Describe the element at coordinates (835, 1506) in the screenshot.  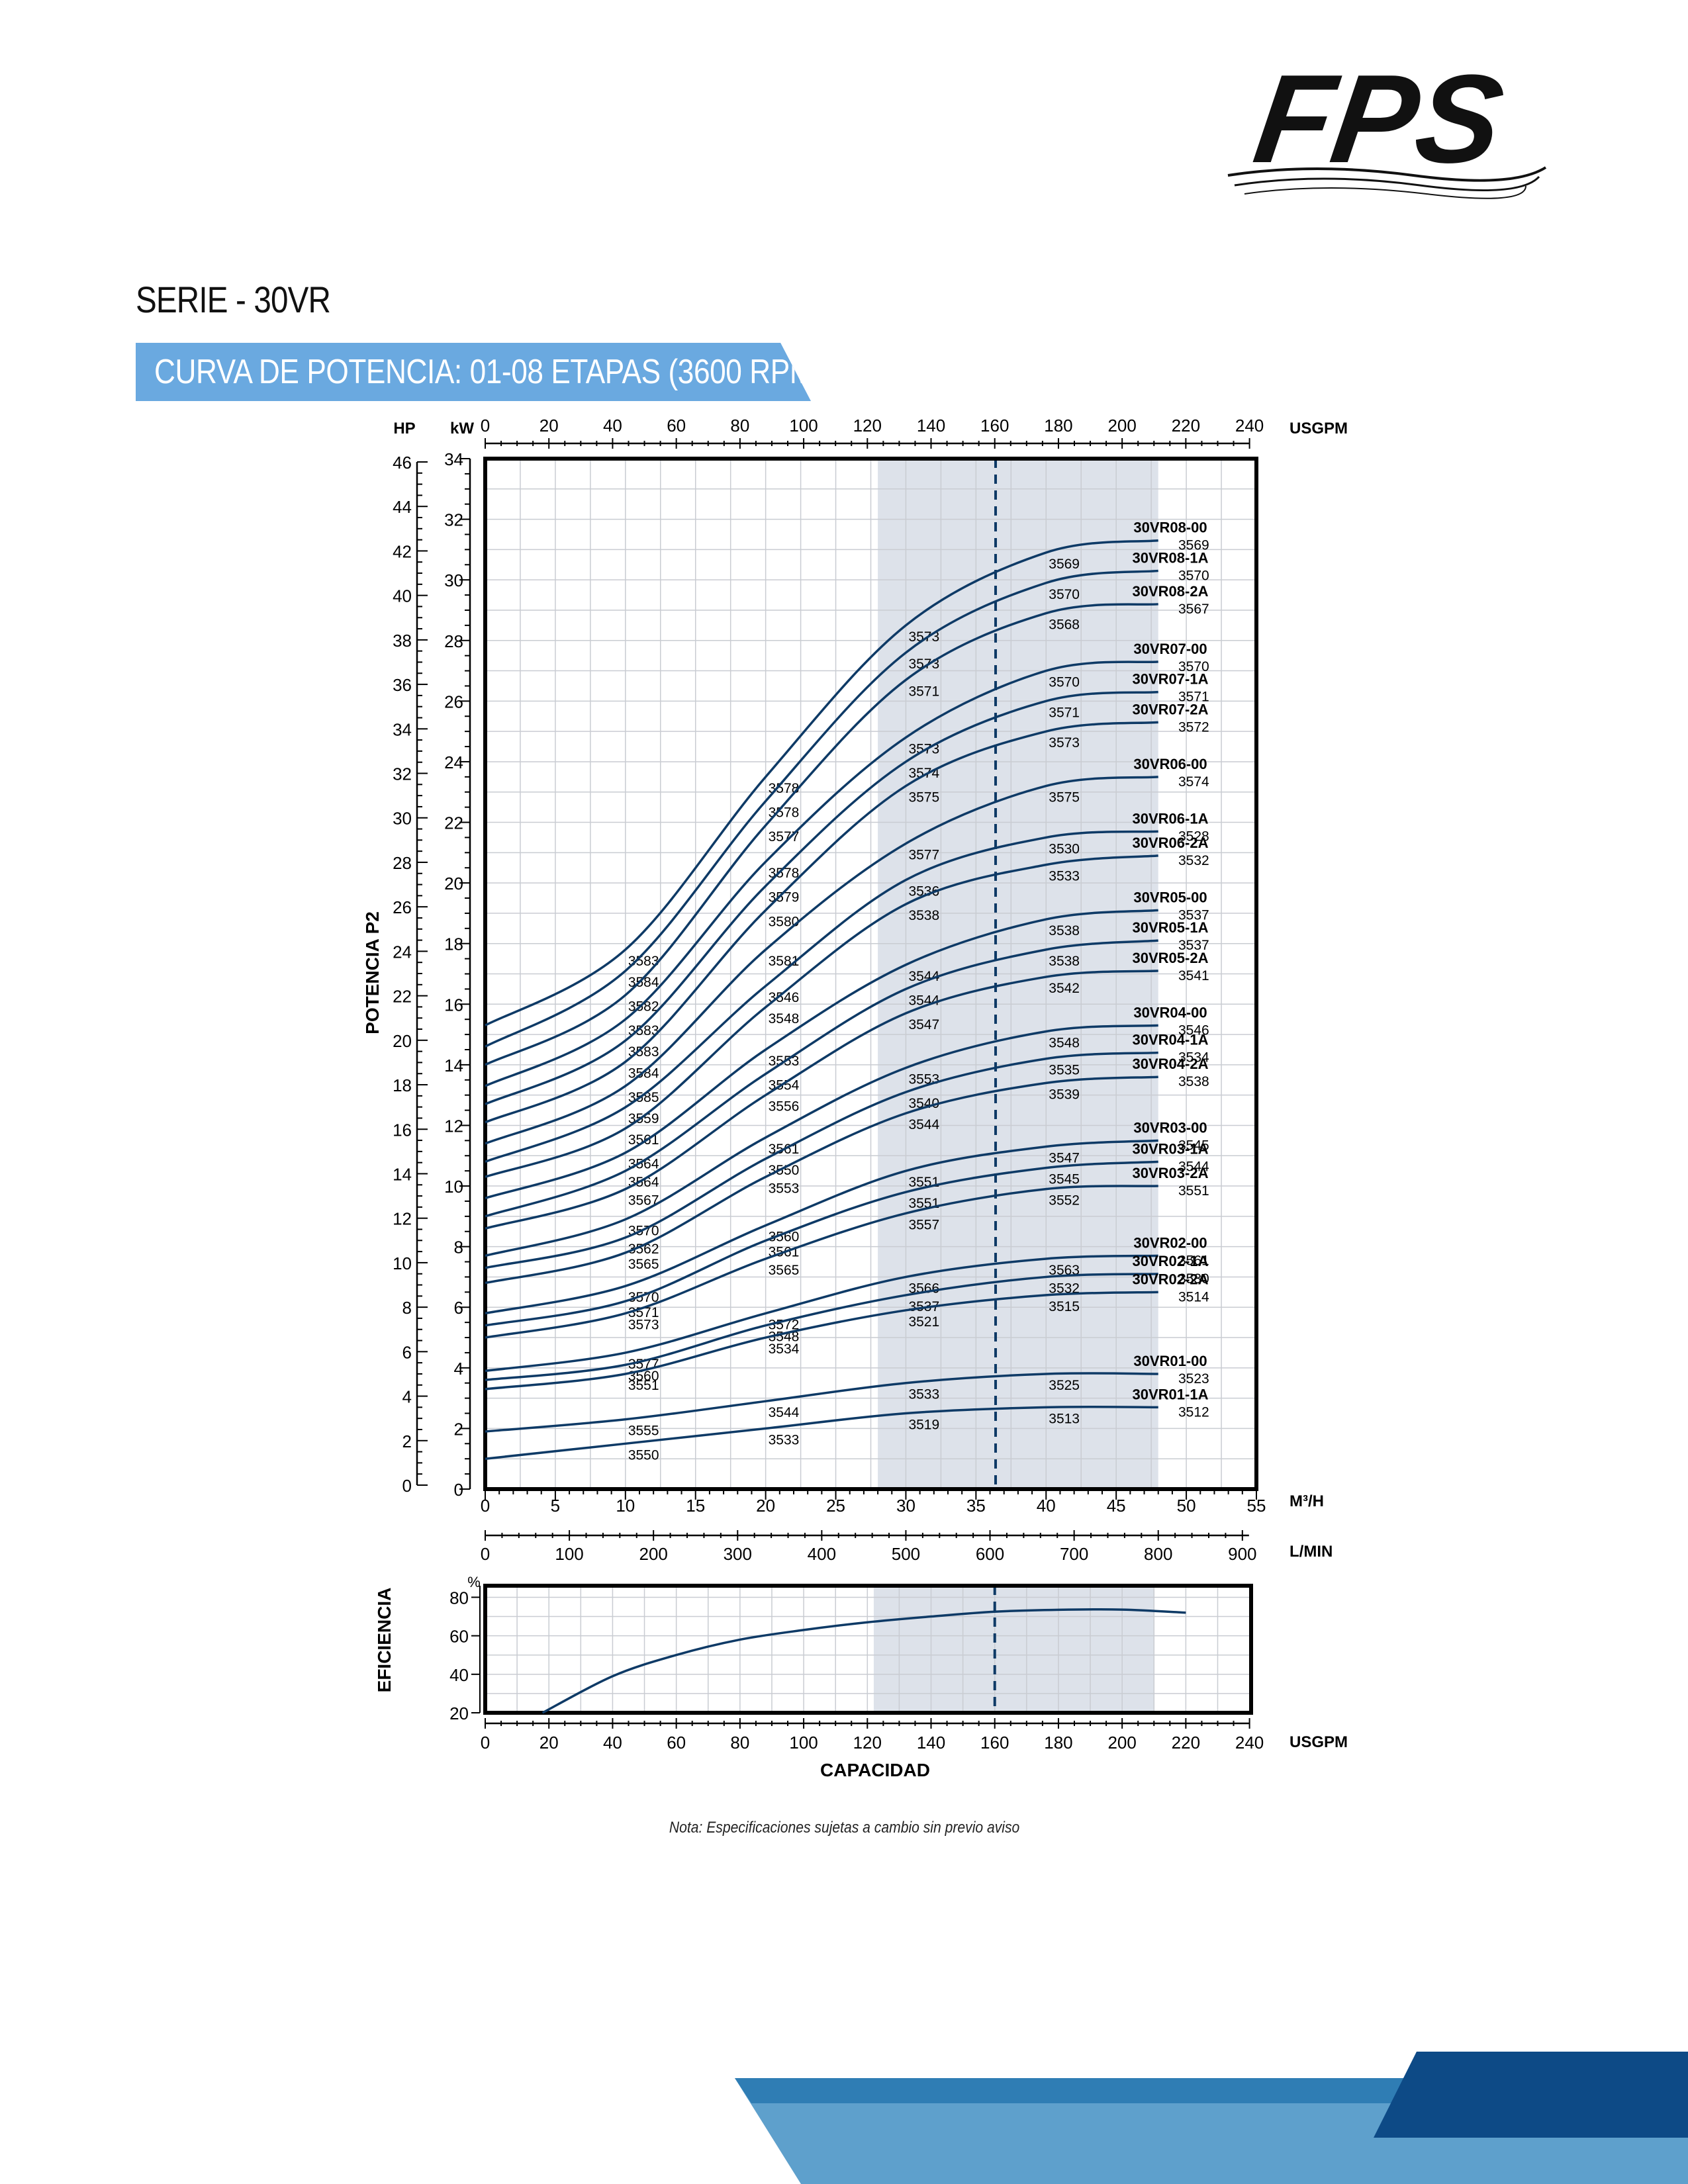
I see `m3h-tick-label: 25` at that location.